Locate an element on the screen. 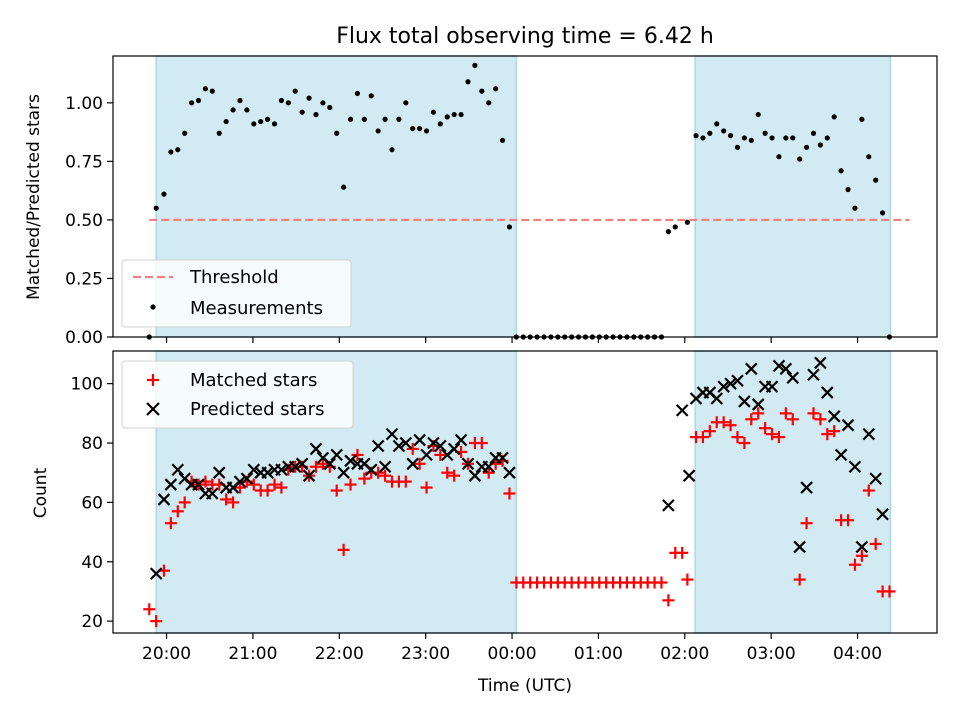 This screenshot has height=720, width=960. top-y-axis: 0.00 0.25 0.50 0.75 1.00 is located at coordinates (89, 221).